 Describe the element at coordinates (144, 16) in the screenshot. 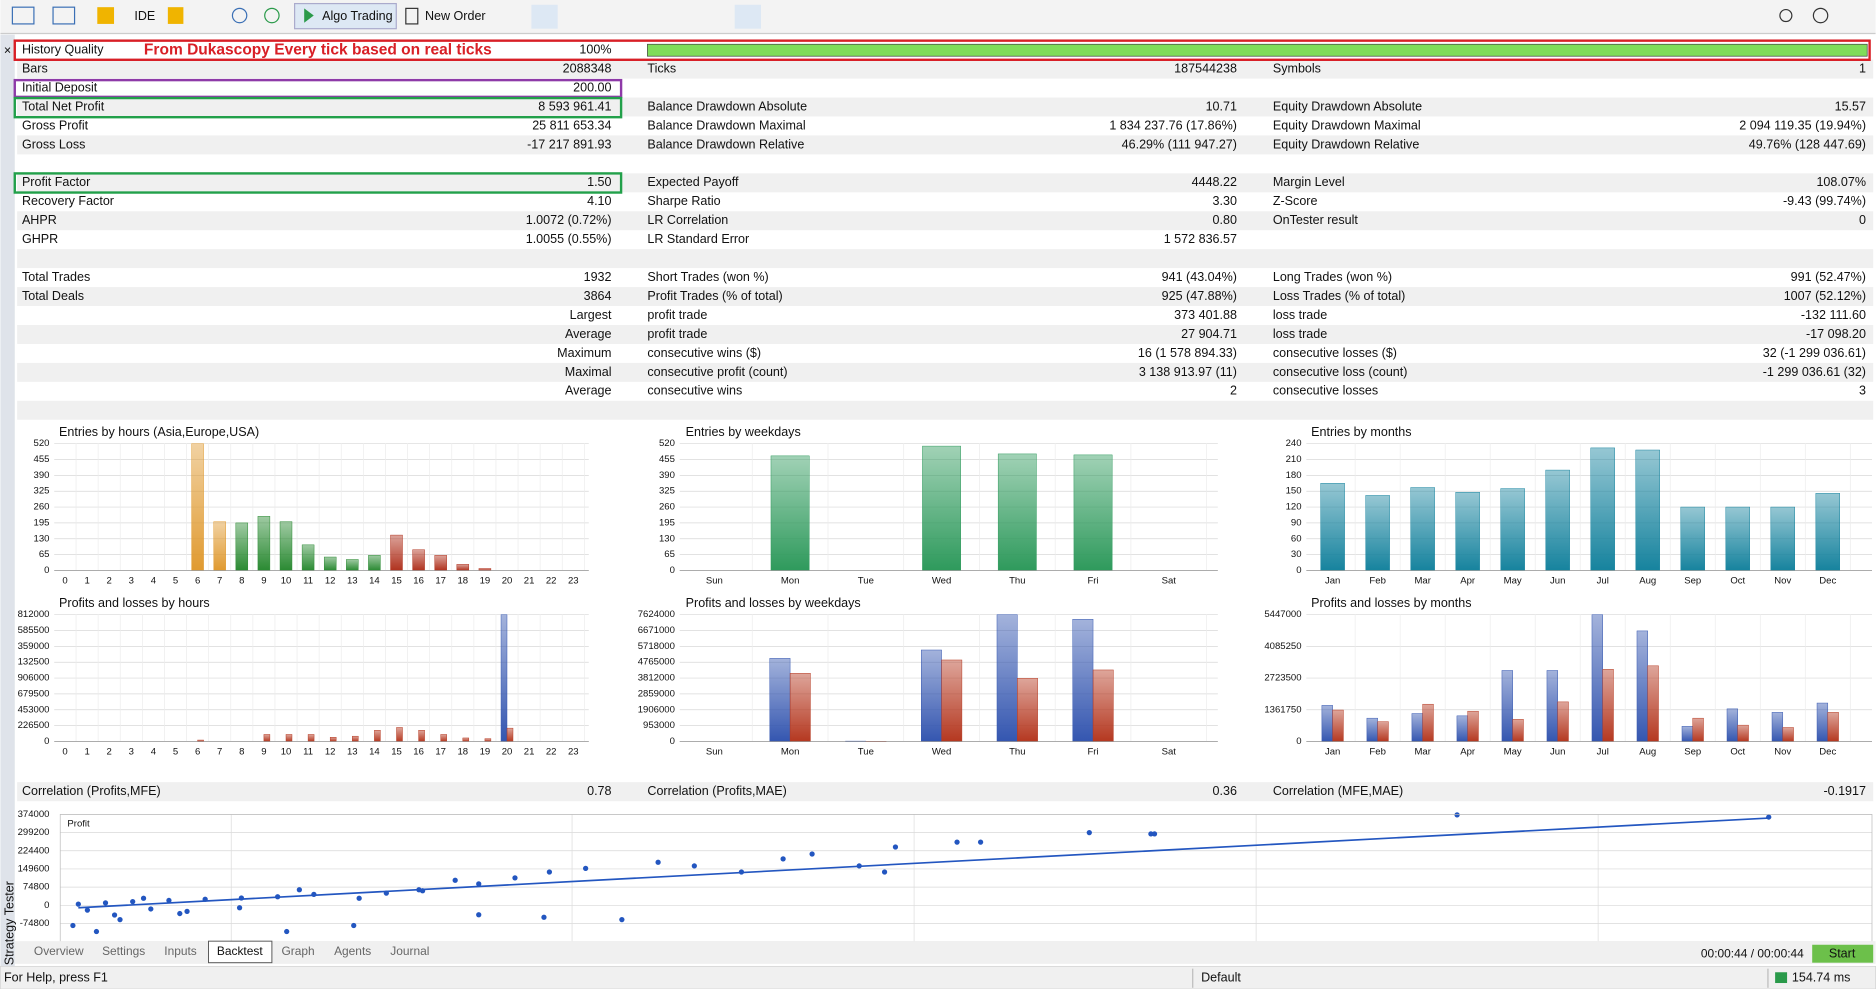

I see `ide-button: IDE` at that location.